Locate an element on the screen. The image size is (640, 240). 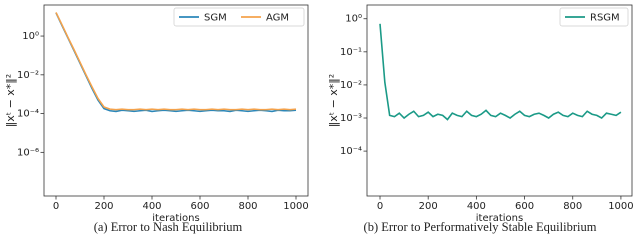
legend-label: RSGM is located at coordinates (605, 18).